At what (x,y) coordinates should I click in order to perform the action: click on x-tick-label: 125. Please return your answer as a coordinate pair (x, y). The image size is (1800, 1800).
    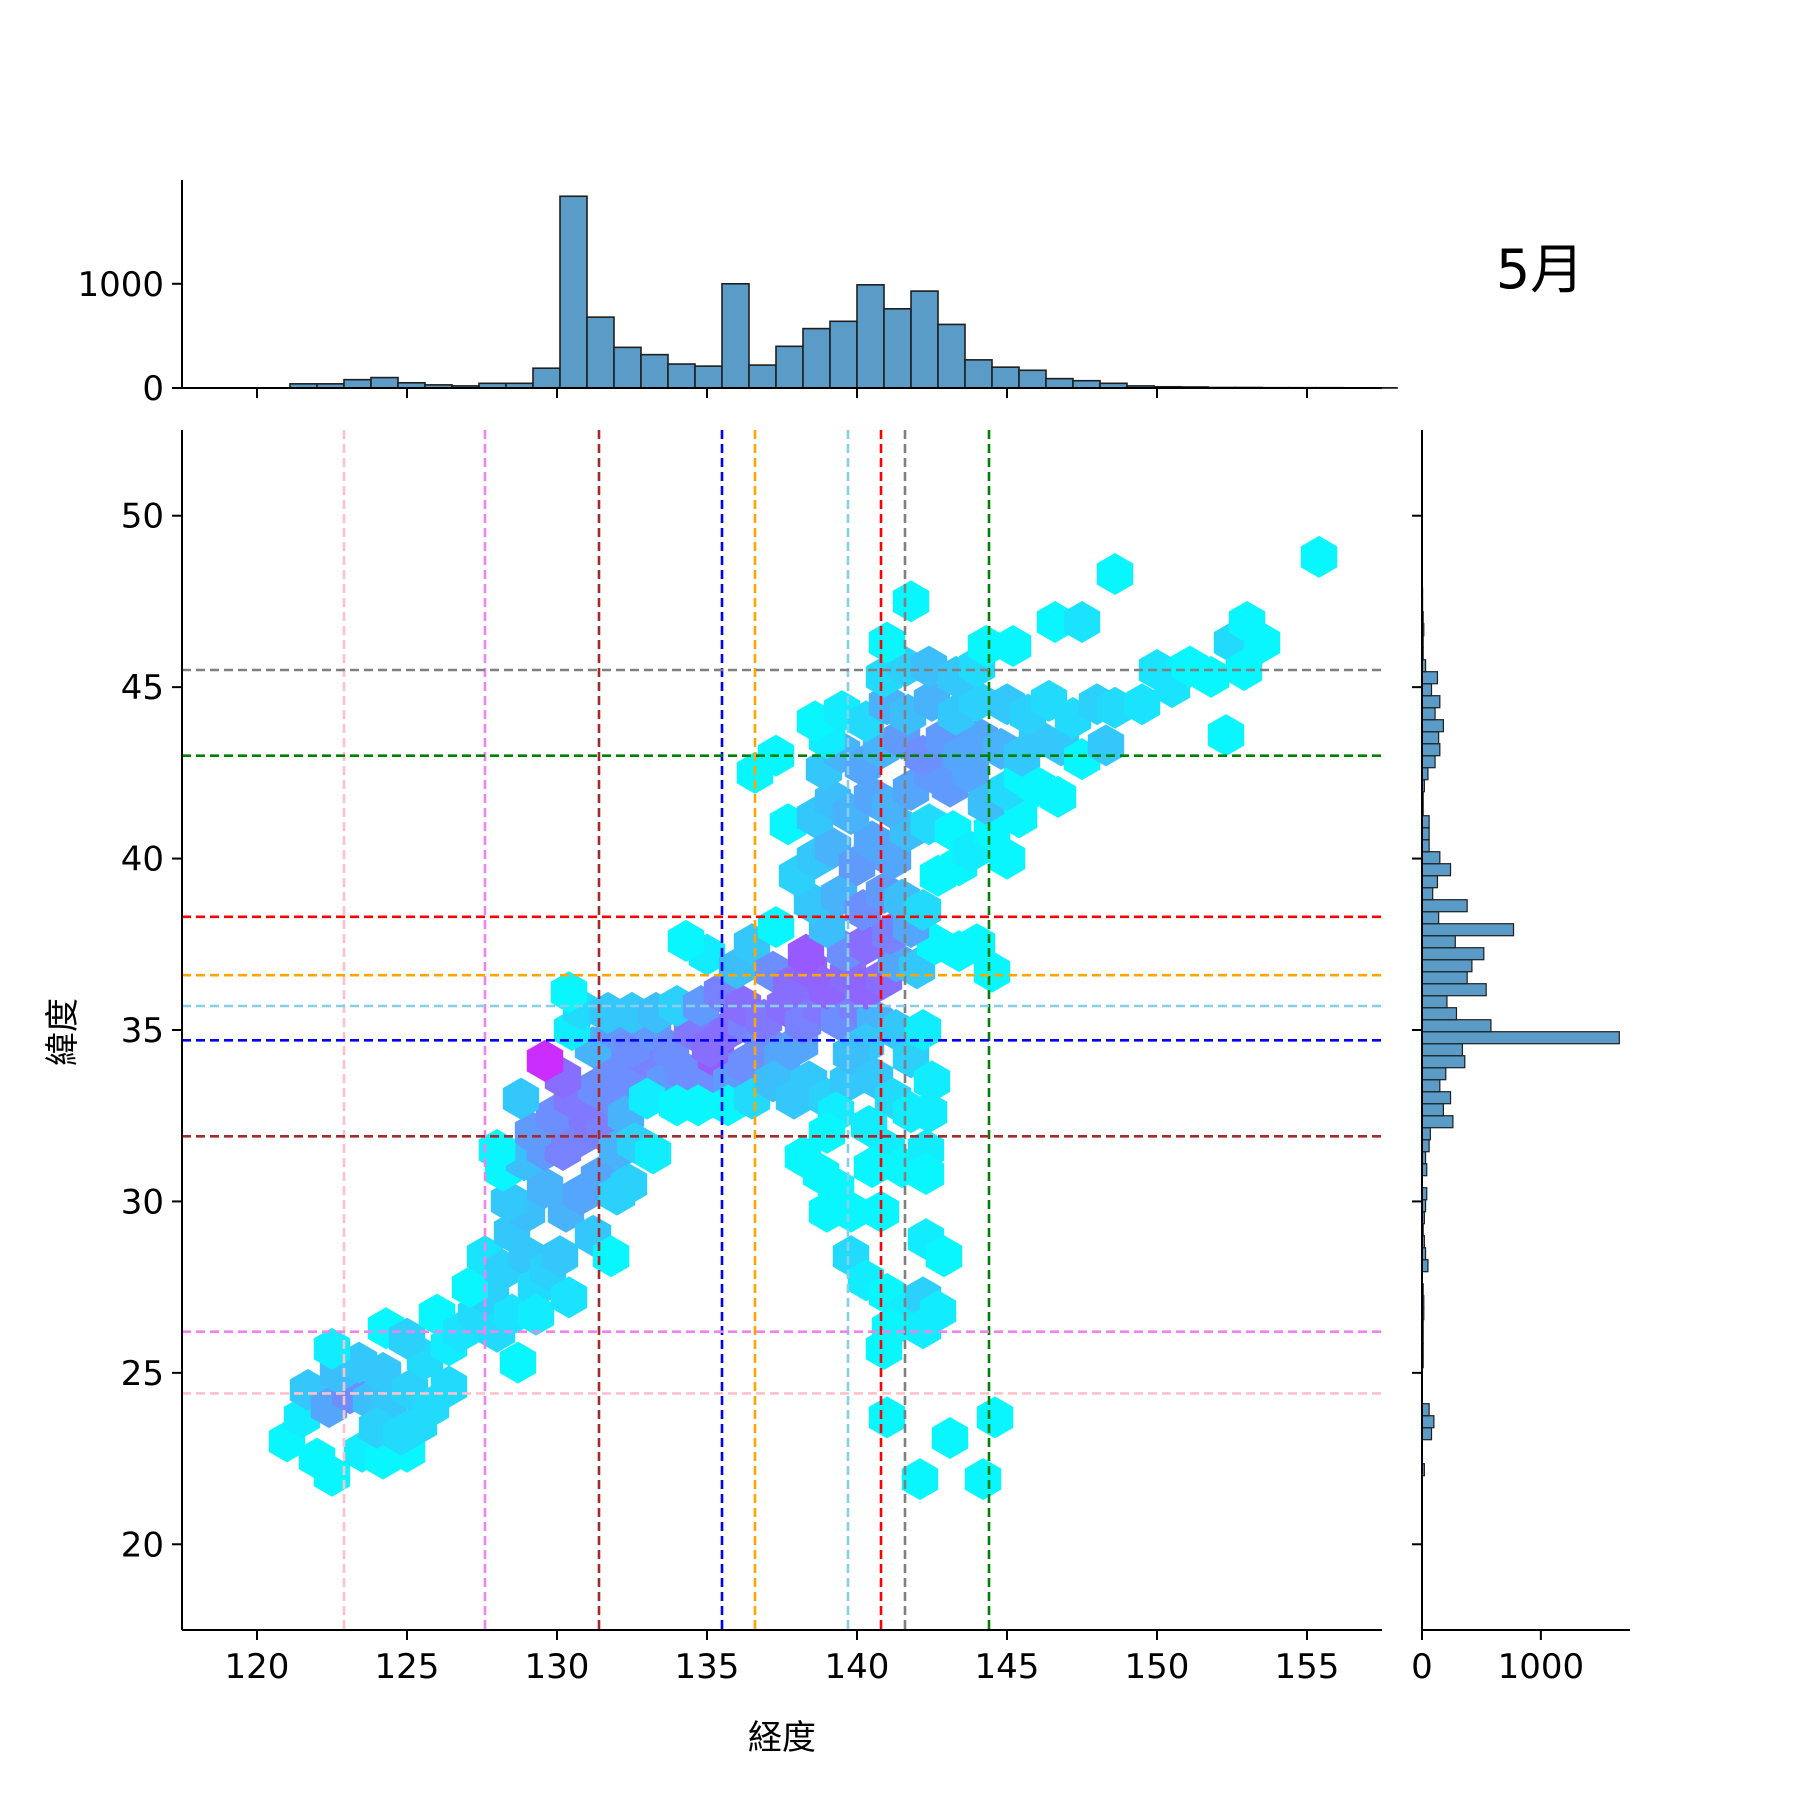
    Looking at the image, I should click on (407, 1667).